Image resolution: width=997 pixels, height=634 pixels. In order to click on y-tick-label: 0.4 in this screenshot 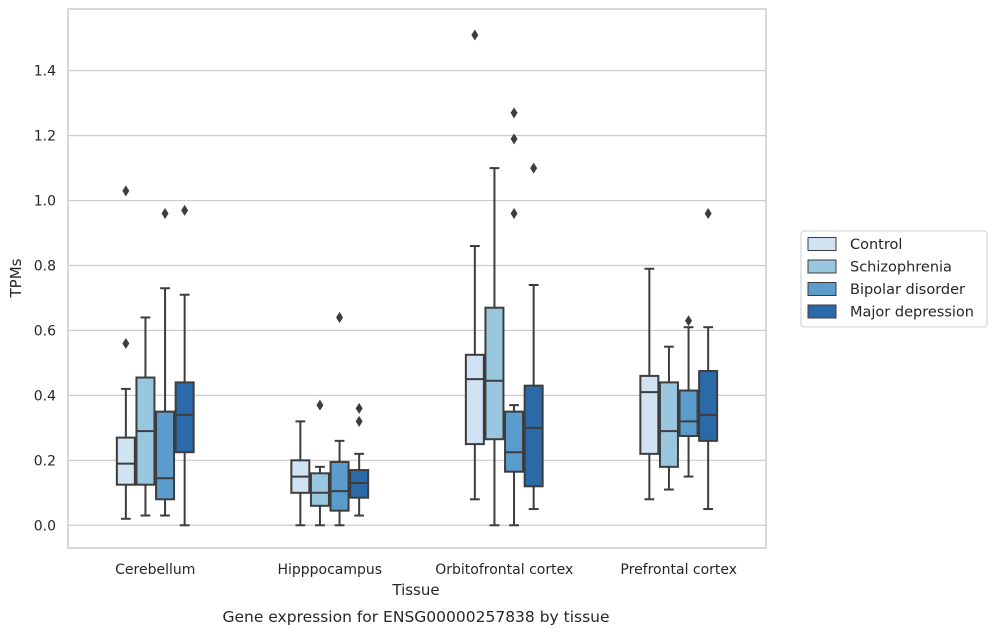, I will do `click(45, 396)`.